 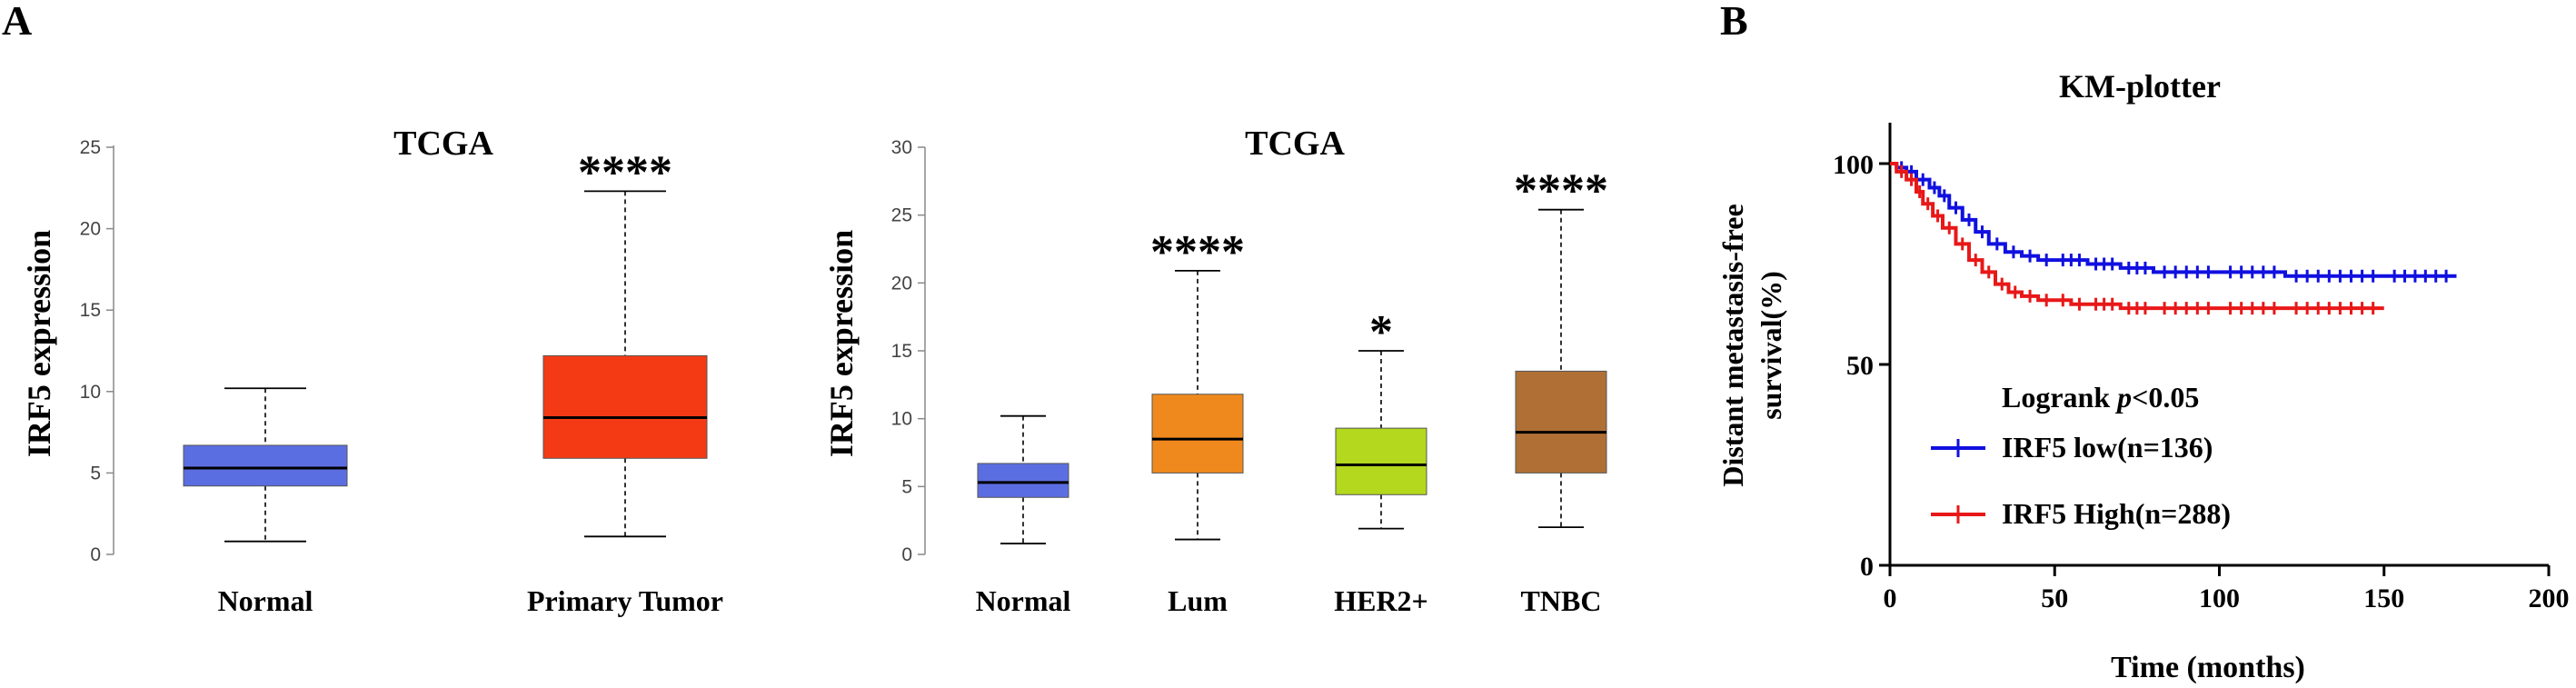 I want to click on km-curve, so click(x=2137, y=236).